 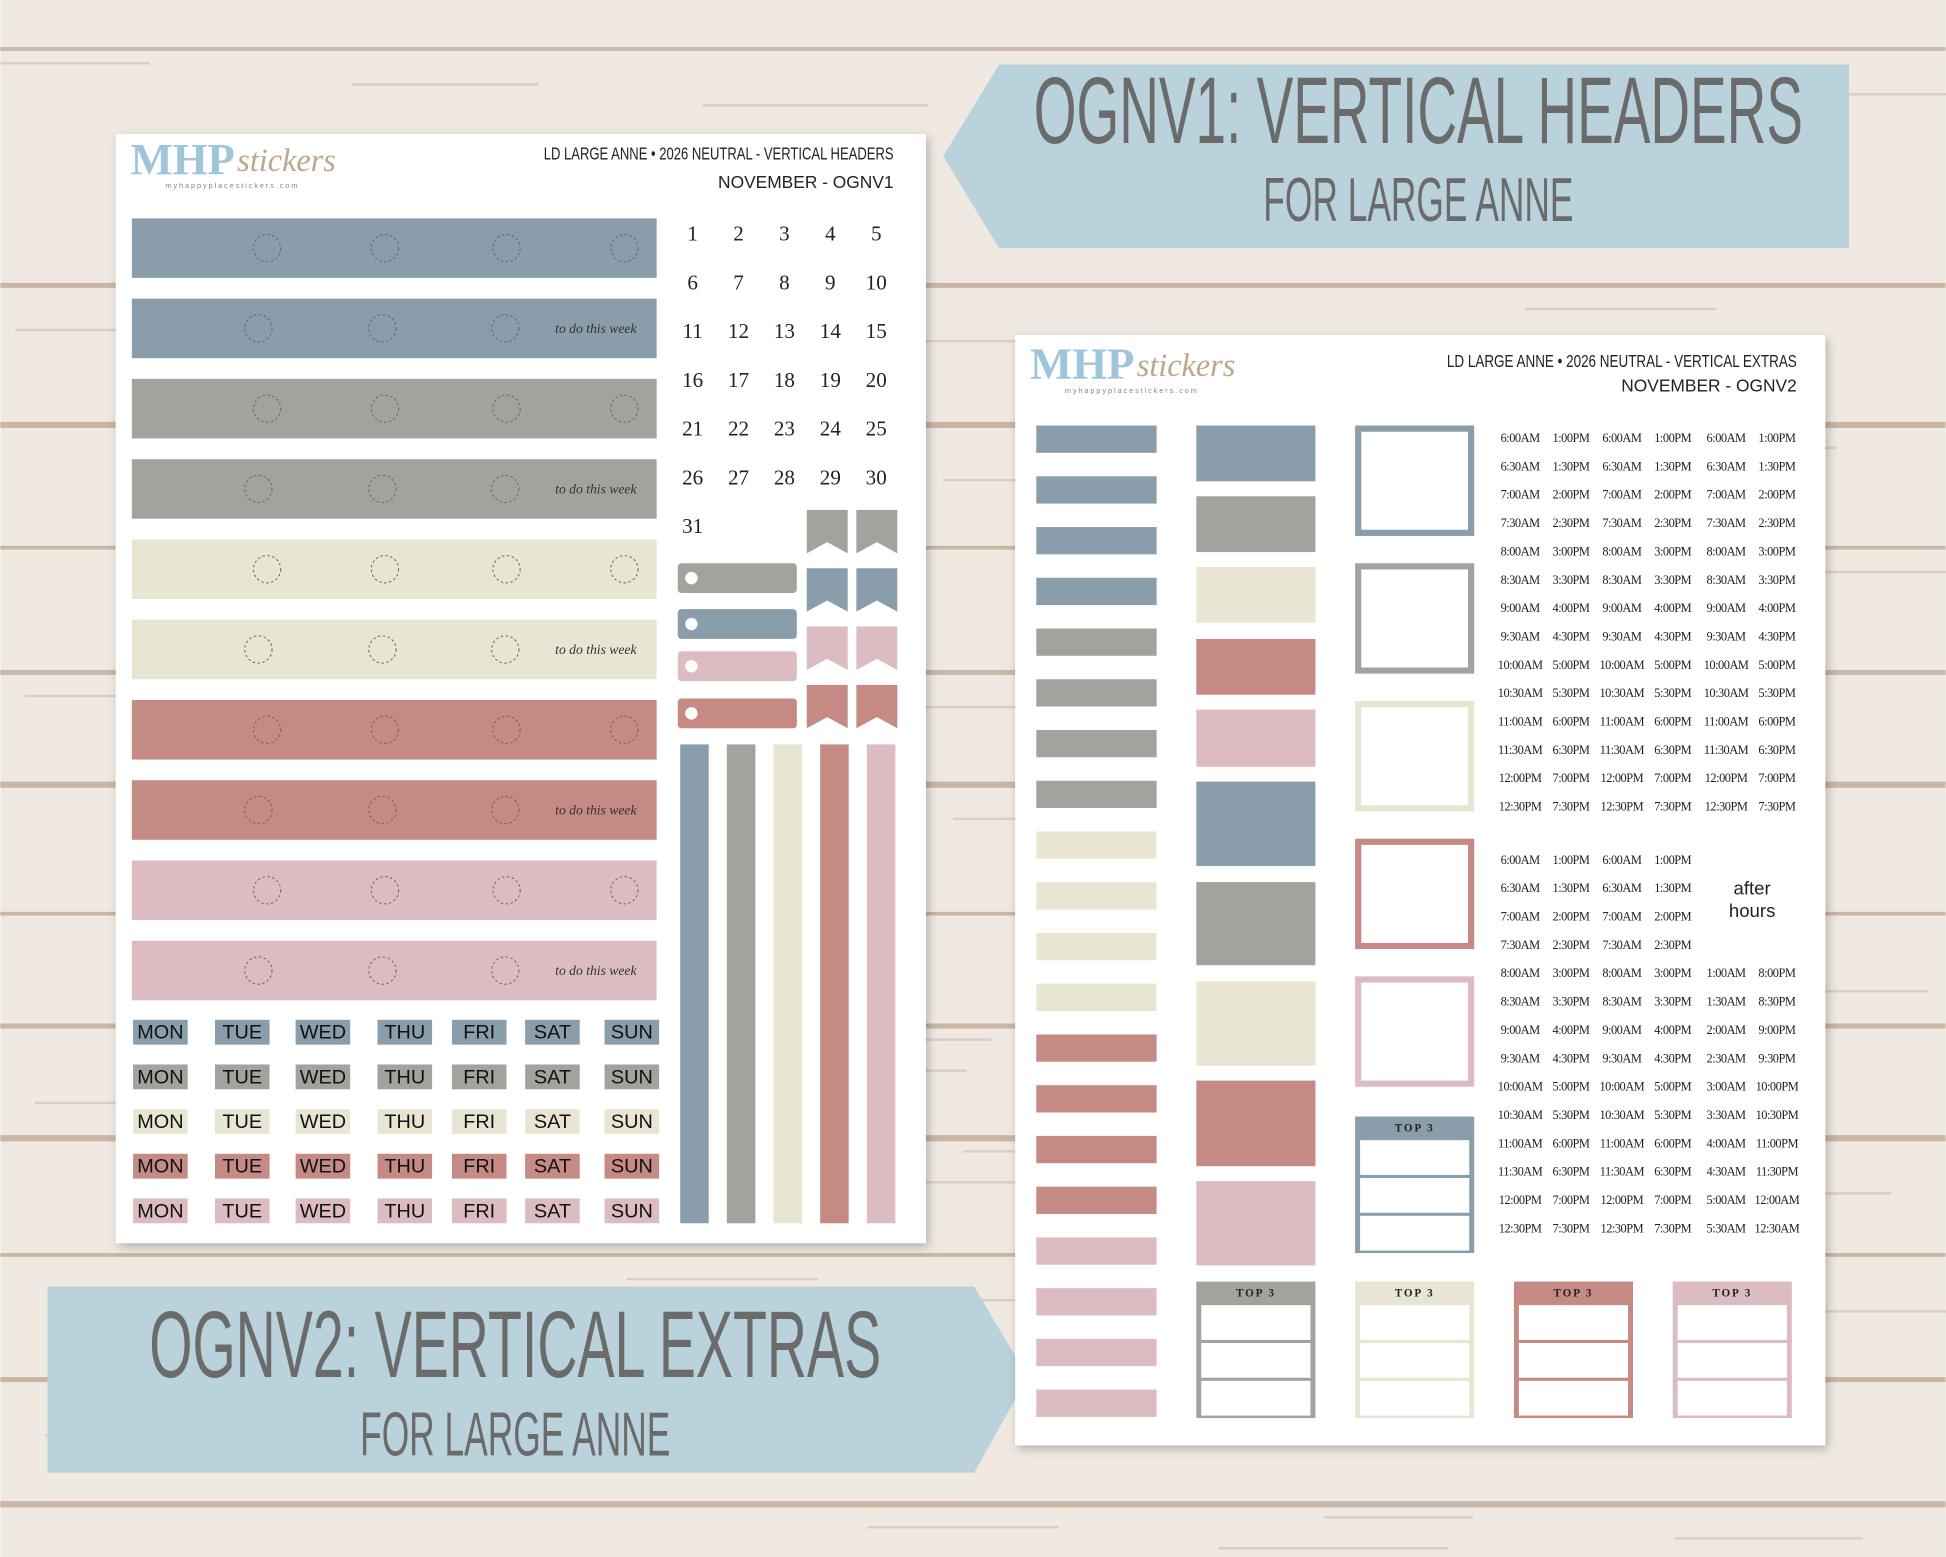 I want to click on calendar-date: 9, so click(x=830, y=282).